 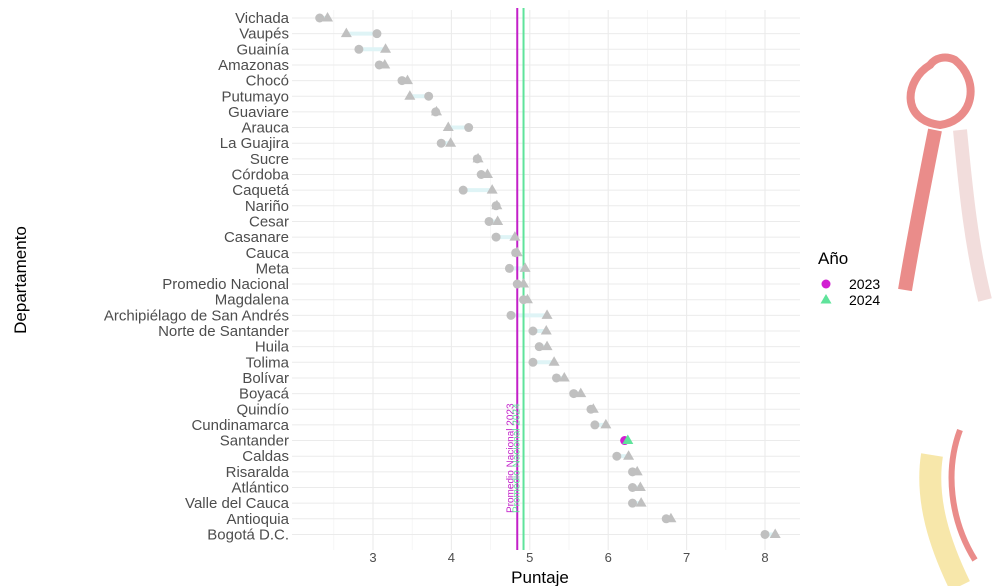 I want to click on reference-label-0: Promedio Nacional 2023, so click(x=510, y=458).